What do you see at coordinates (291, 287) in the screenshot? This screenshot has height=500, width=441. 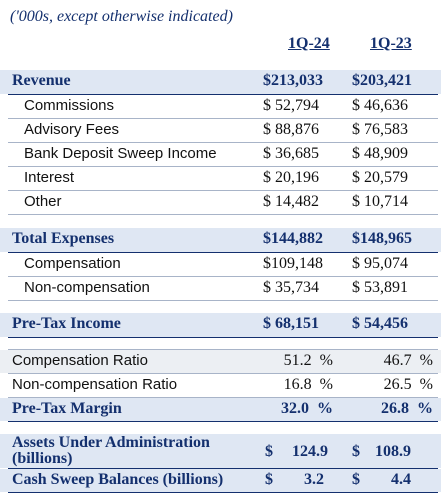 I see `row-value-1q24: $ 35,734` at bounding box center [291, 287].